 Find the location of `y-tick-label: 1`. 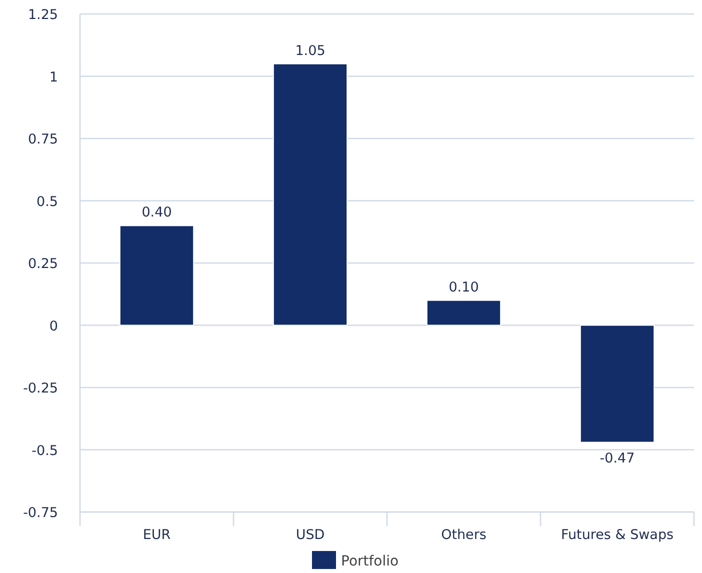

y-tick-label: 1 is located at coordinates (53, 77).